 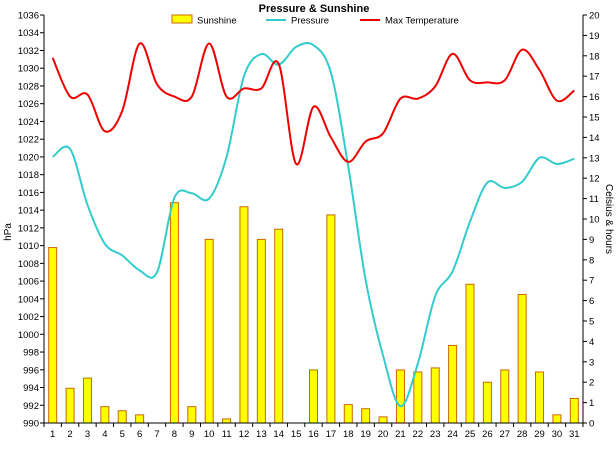 I want to click on x-tick-label: 15, so click(x=296, y=434).